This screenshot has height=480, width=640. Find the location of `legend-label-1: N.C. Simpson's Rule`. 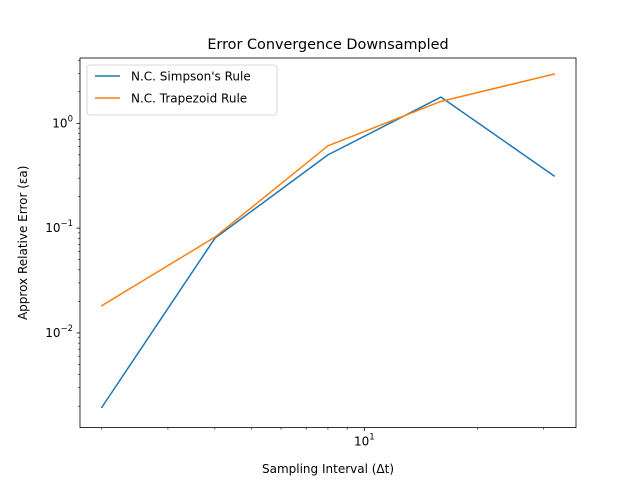

legend-label-1: N.C. Simpson's Rule is located at coordinates (191, 77).